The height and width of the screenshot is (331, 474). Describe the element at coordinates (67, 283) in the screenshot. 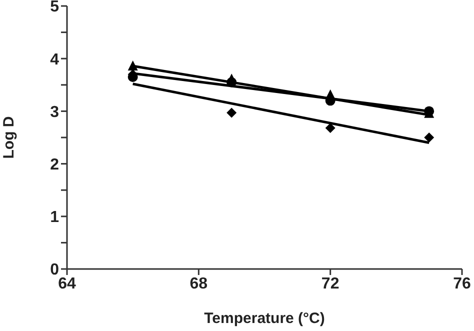

I see `x-tick-label: 64` at that location.